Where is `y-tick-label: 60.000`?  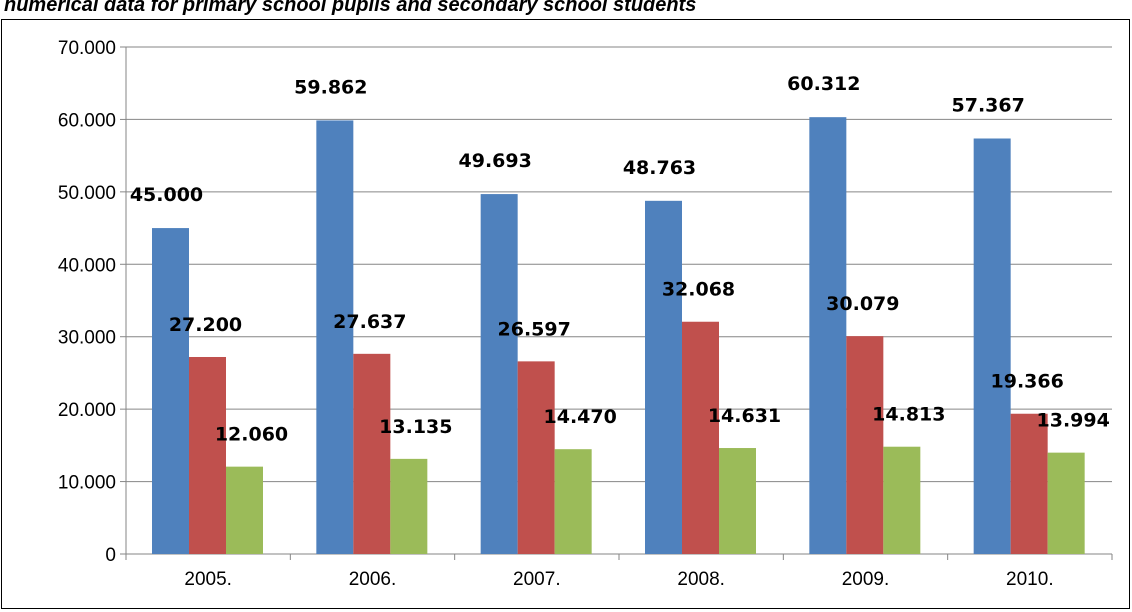
y-tick-label: 60.000 is located at coordinates (87, 120).